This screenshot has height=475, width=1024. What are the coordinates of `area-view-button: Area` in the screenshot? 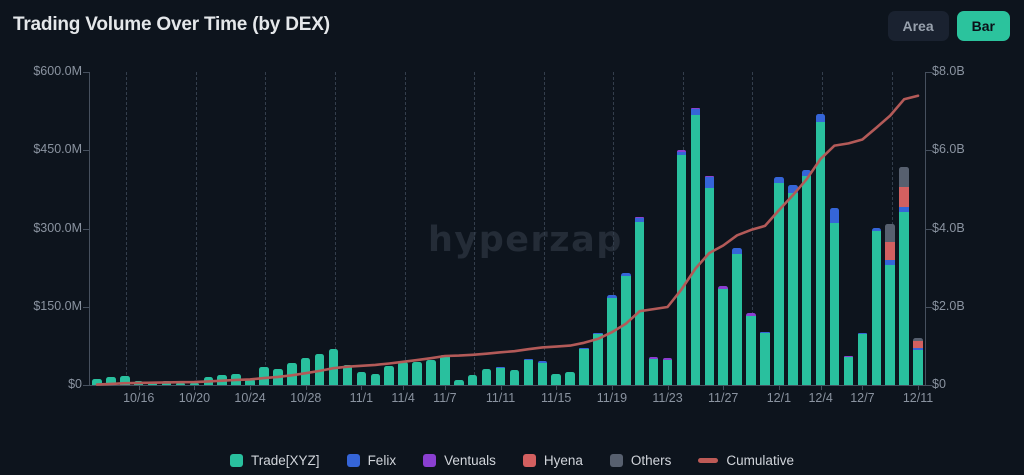 It's located at (918, 26).